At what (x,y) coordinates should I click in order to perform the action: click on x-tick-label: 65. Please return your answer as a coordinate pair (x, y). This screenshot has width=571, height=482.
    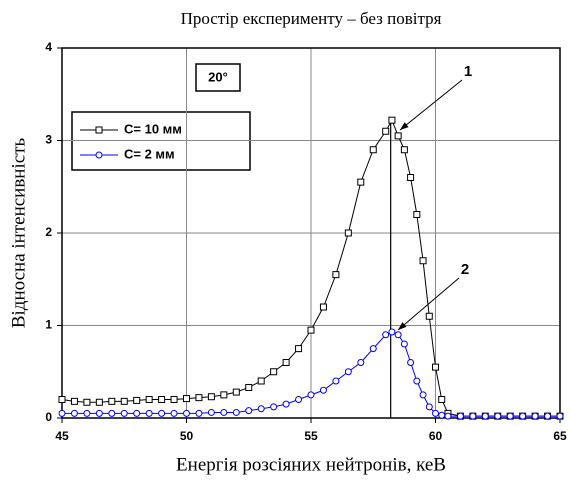
    Looking at the image, I should click on (560, 436).